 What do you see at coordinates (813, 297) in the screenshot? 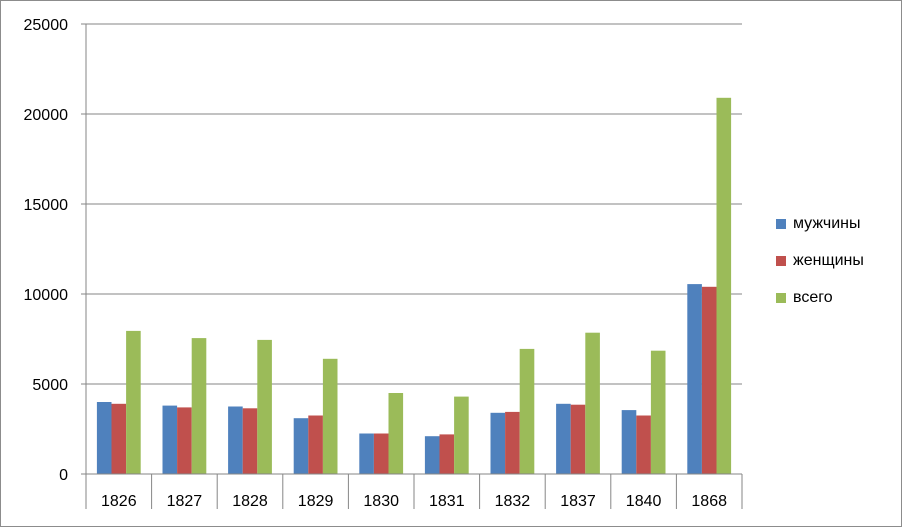
I see `legend-label: всего` at bounding box center [813, 297].